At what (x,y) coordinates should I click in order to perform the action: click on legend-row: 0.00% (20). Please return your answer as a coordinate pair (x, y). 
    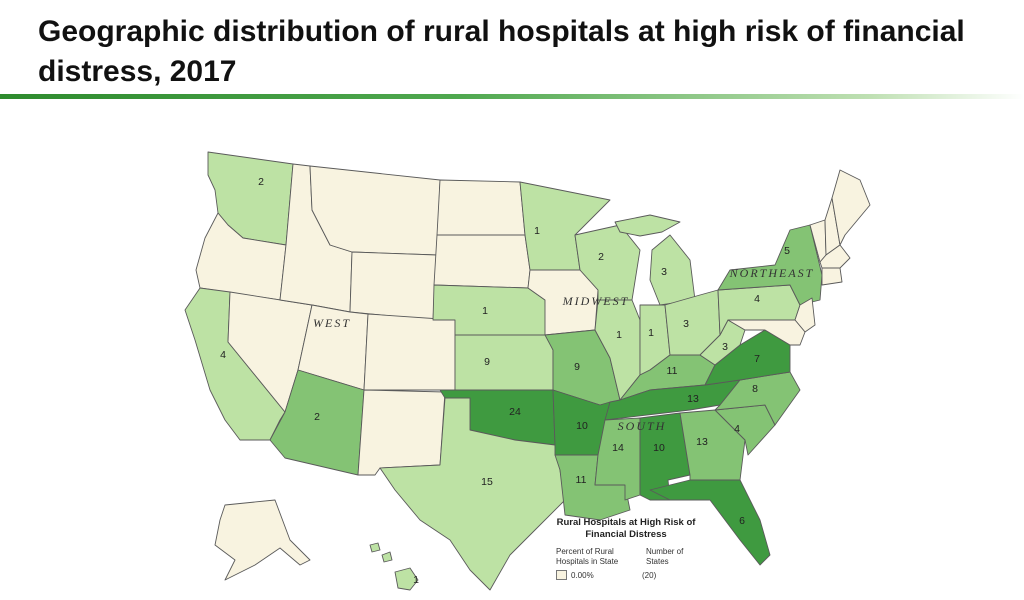
    Looking at the image, I should click on (626, 575).